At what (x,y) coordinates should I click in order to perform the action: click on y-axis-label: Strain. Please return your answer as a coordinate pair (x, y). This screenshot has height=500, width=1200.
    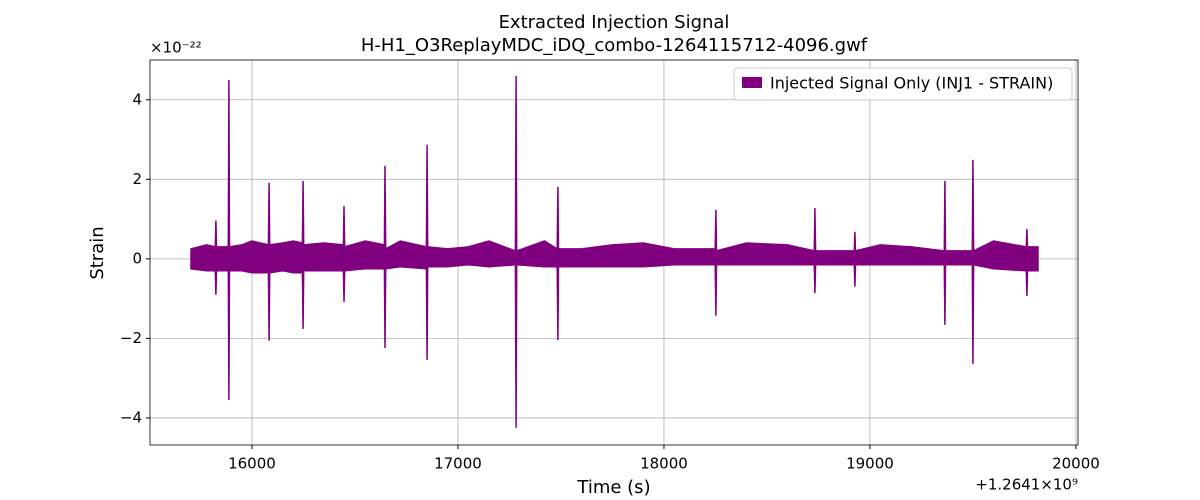
    Looking at the image, I should click on (97, 252).